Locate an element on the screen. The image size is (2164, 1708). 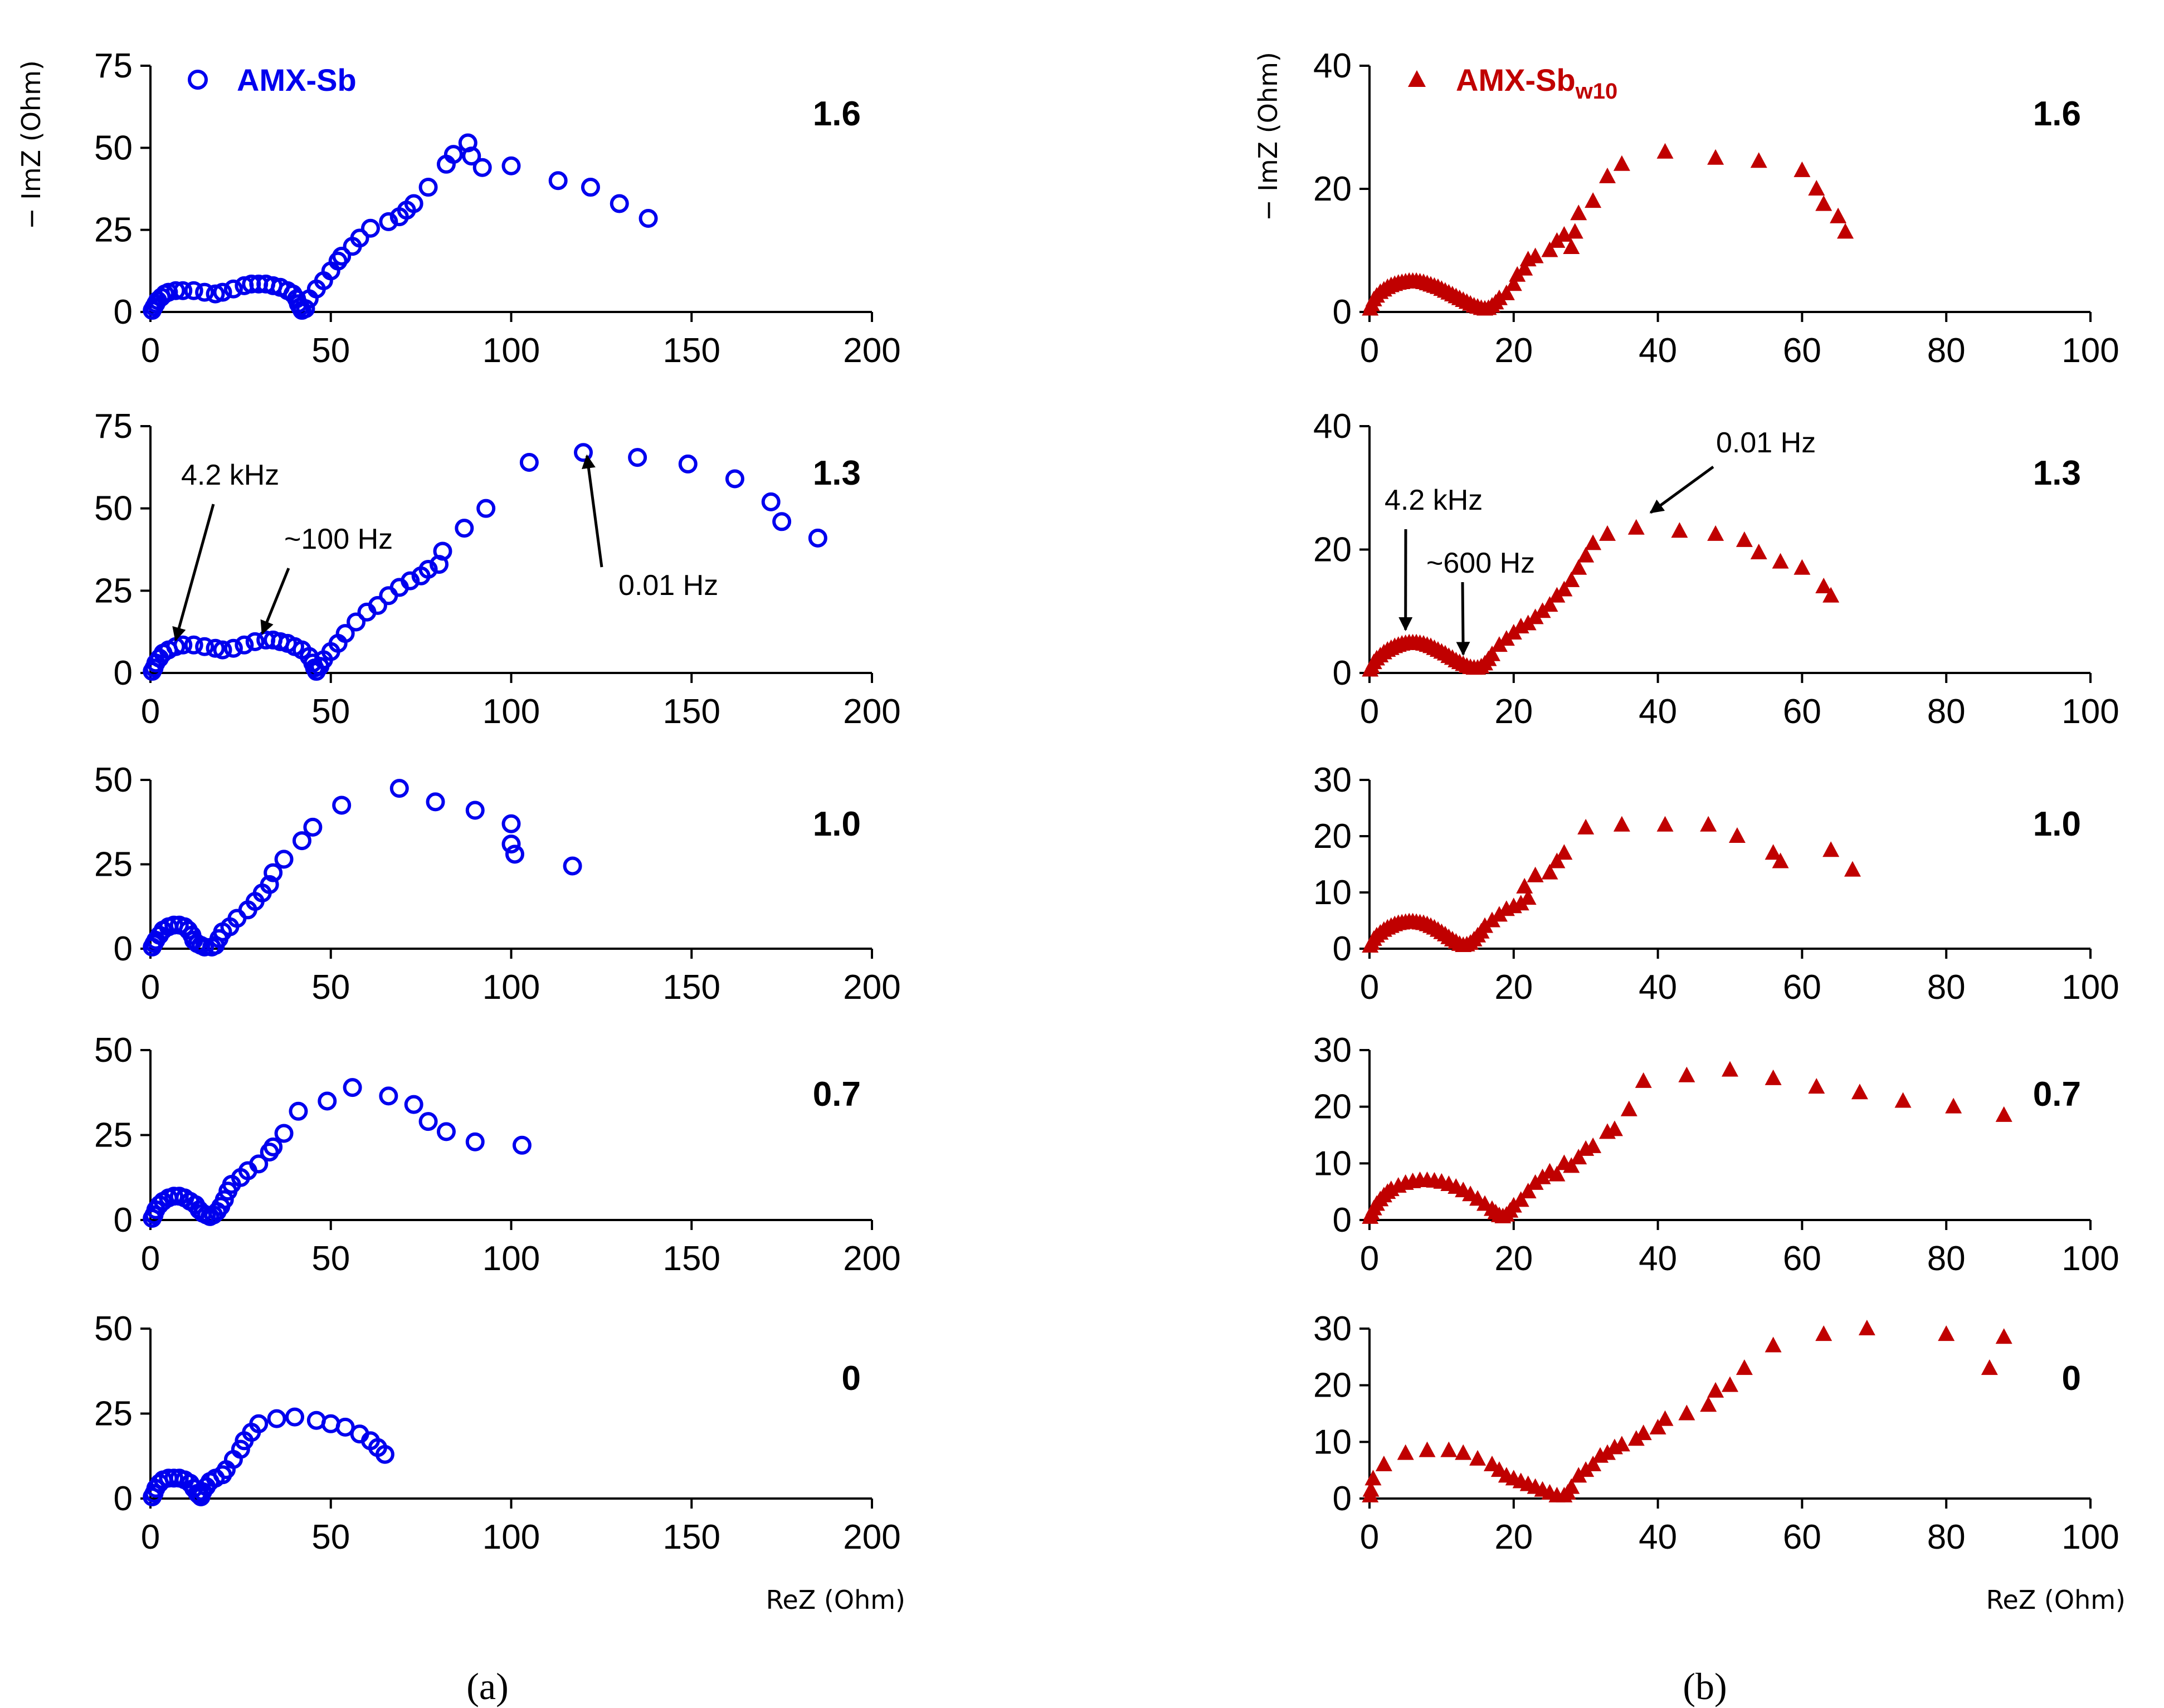
panel-a00: 0 50 100 150 200 0 25 50 0 is located at coordinates (497, 1433).